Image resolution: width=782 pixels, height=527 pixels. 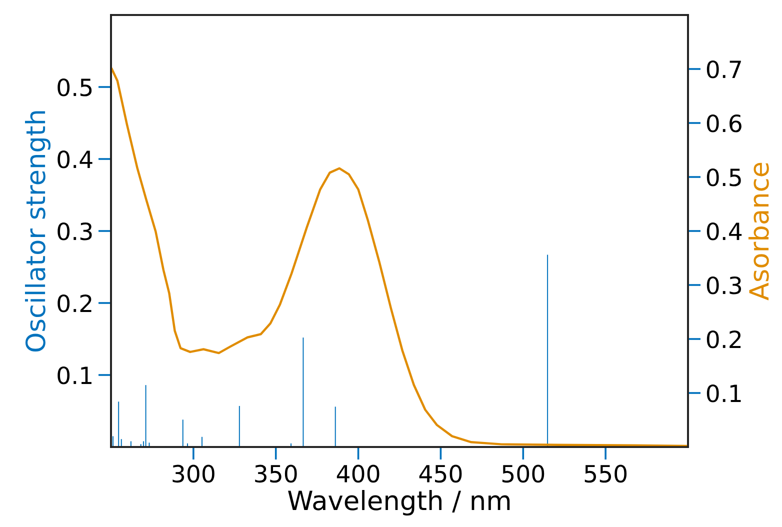 I want to click on y2-tick-label: 0.1, so click(x=723, y=393).